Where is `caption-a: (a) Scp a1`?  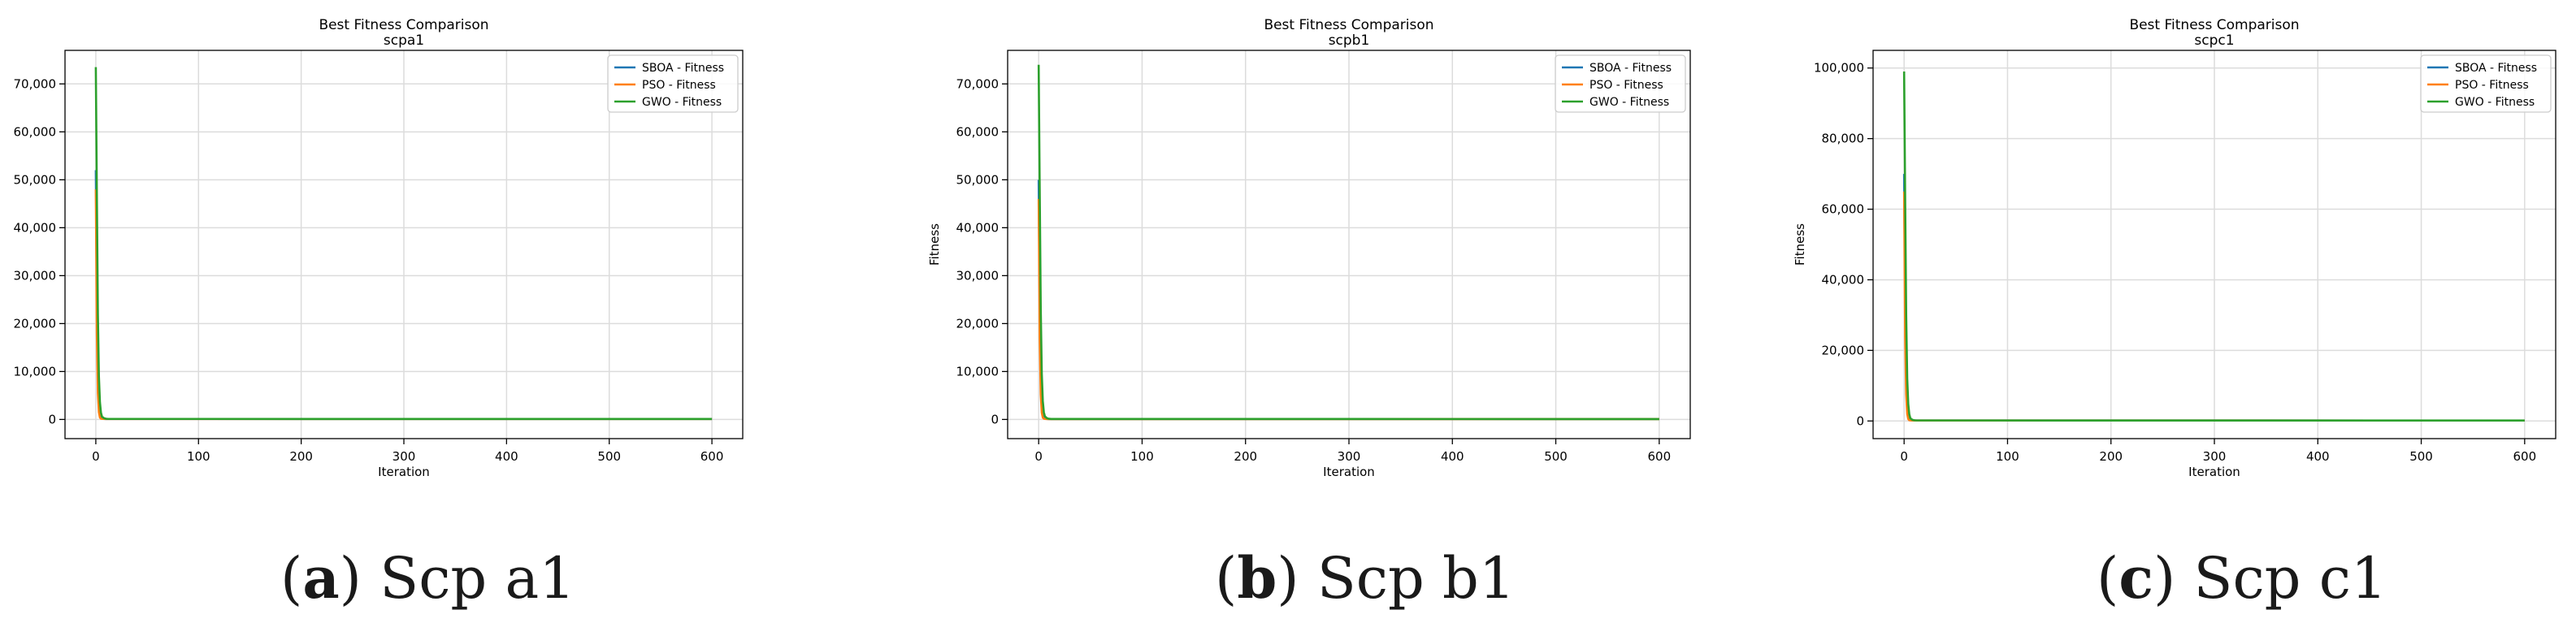
caption-a: (a) Scp a1 is located at coordinates (427, 578).